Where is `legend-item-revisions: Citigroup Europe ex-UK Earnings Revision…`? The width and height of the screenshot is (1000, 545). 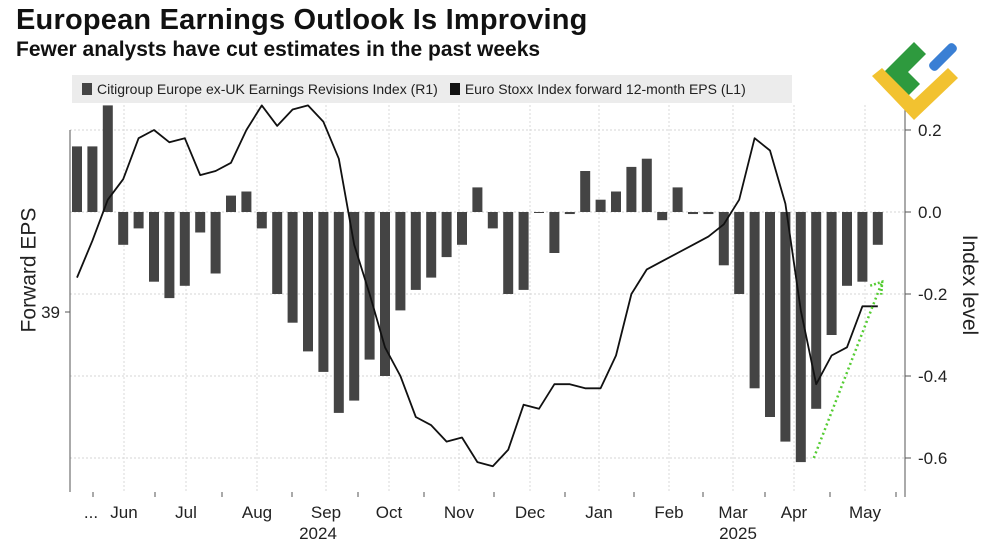
legend-item-revisions: Citigroup Europe ex-UK Earnings Revision… is located at coordinates (260, 89).